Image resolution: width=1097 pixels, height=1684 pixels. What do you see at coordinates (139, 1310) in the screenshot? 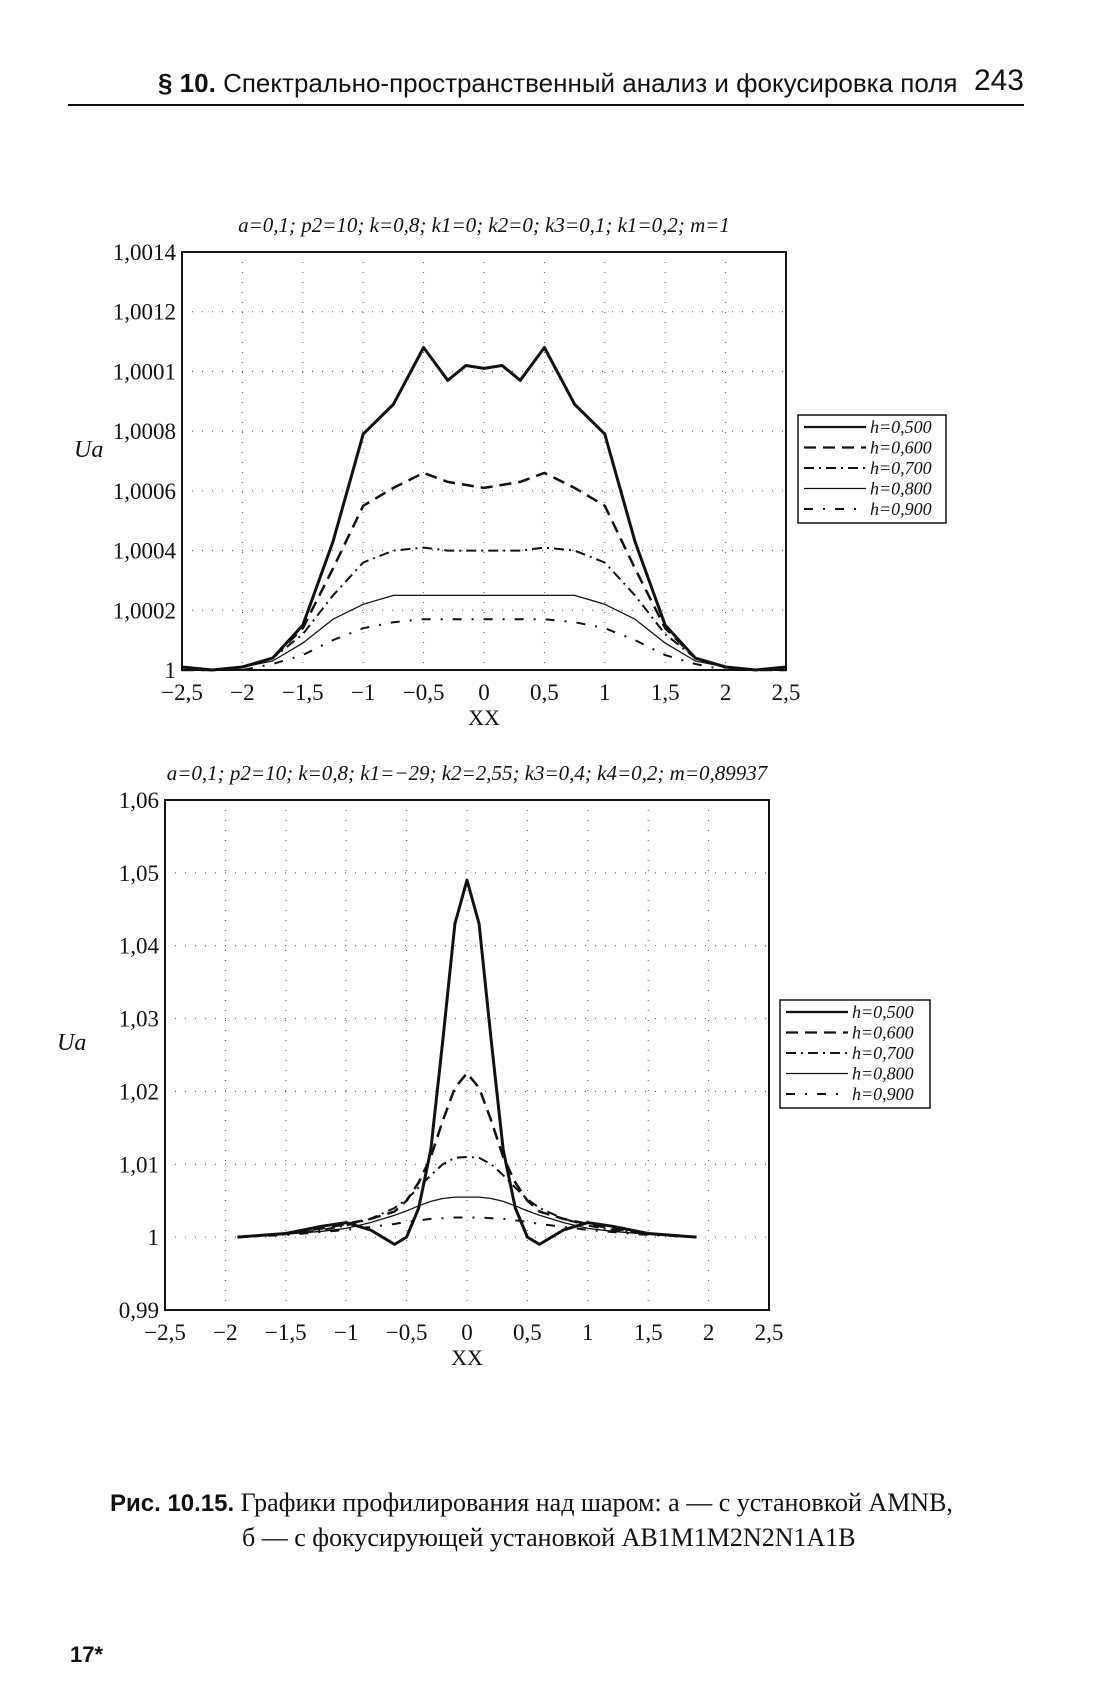
I see `y-tick-label: 0,99` at bounding box center [139, 1310].